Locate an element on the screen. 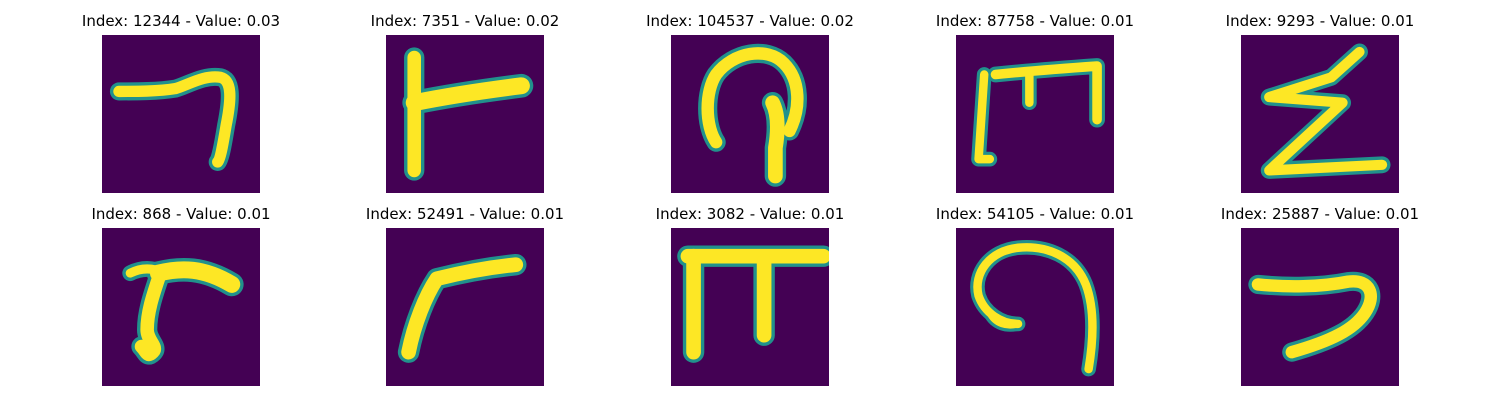  panel-title: Index: 87758 - Value: 0.01 is located at coordinates (1035, 21).